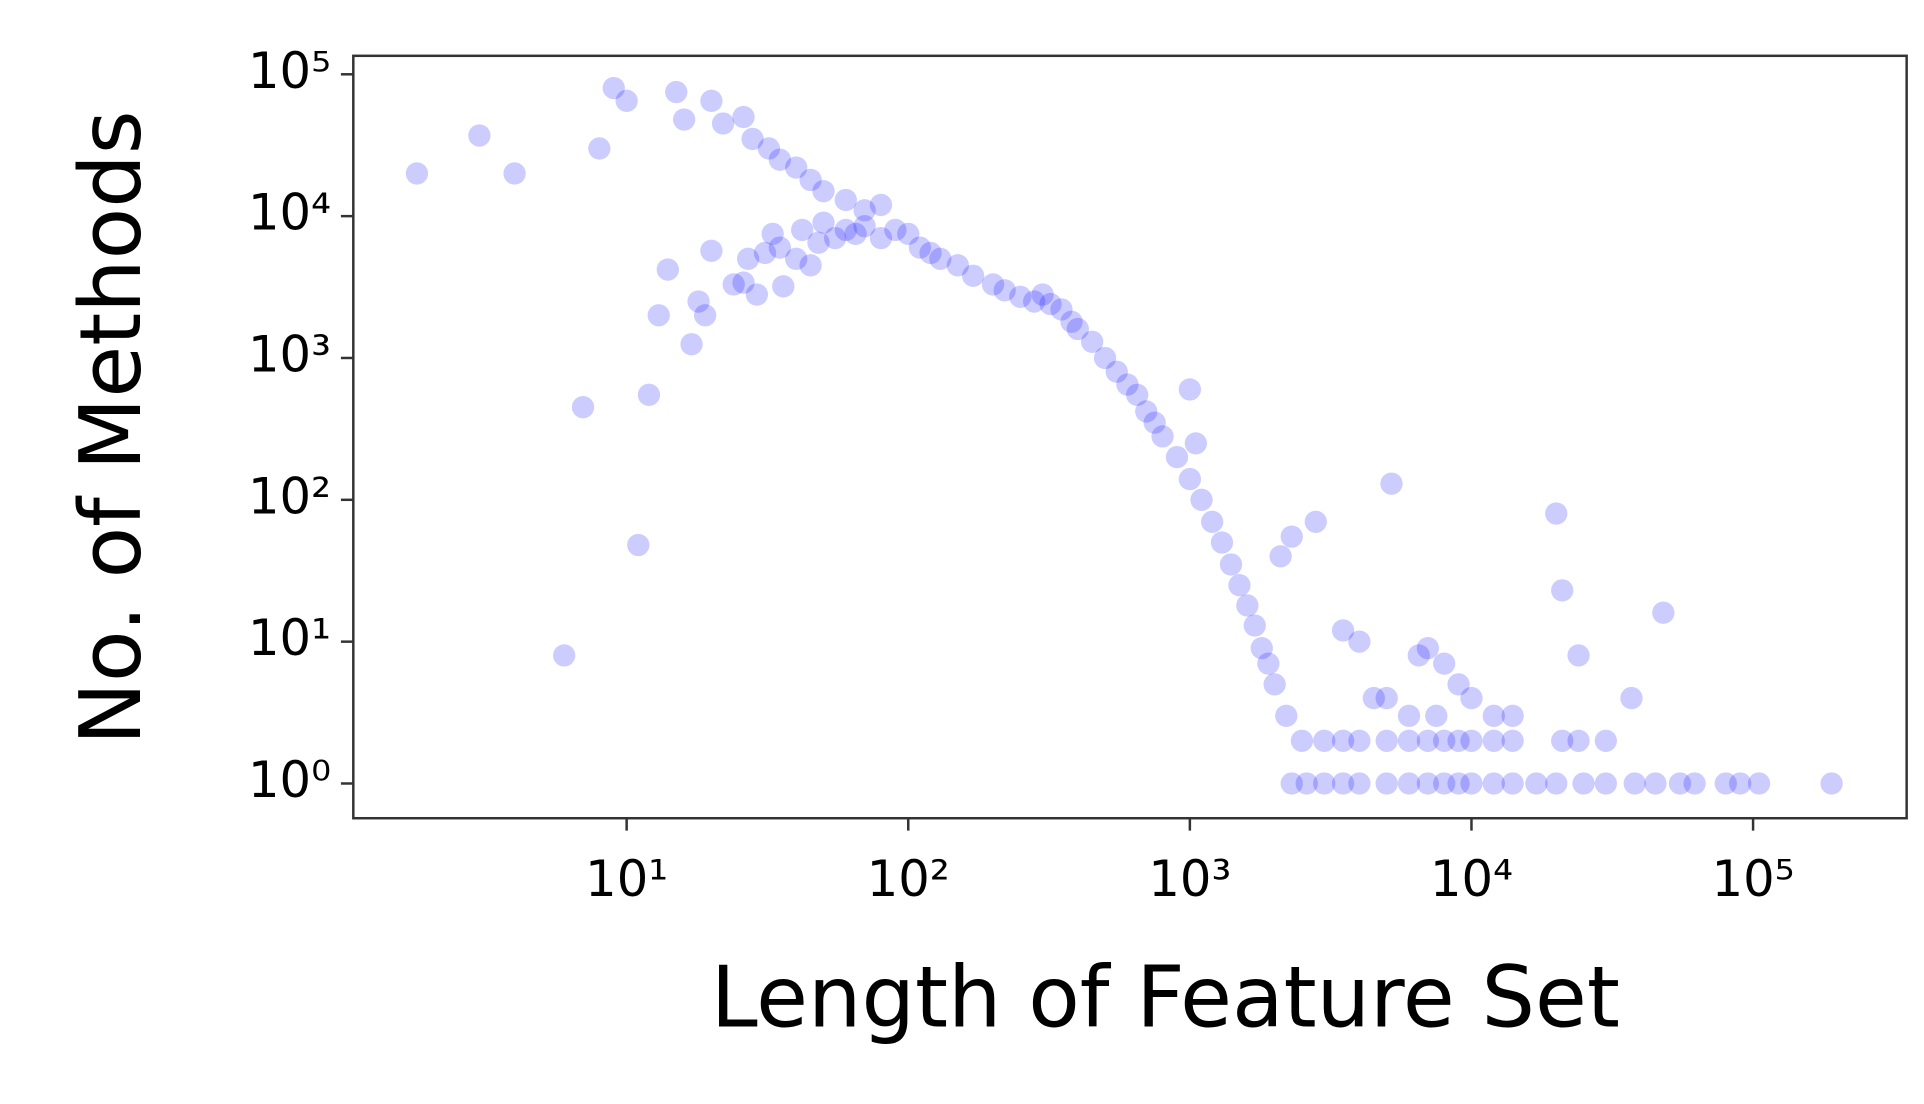  Describe the element at coordinates (1471, 879) in the screenshot. I see `x-tick-label: 10⁴` at that location.